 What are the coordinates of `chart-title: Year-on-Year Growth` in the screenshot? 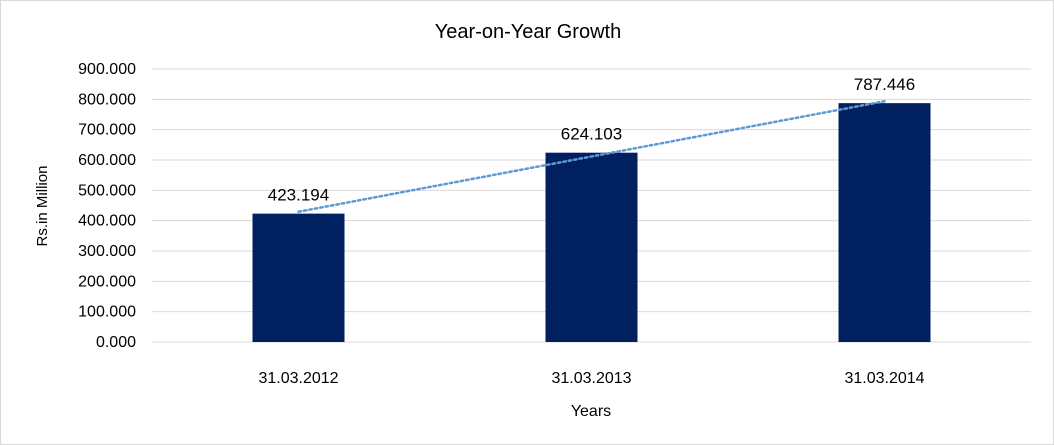 It's located at (528, 32).